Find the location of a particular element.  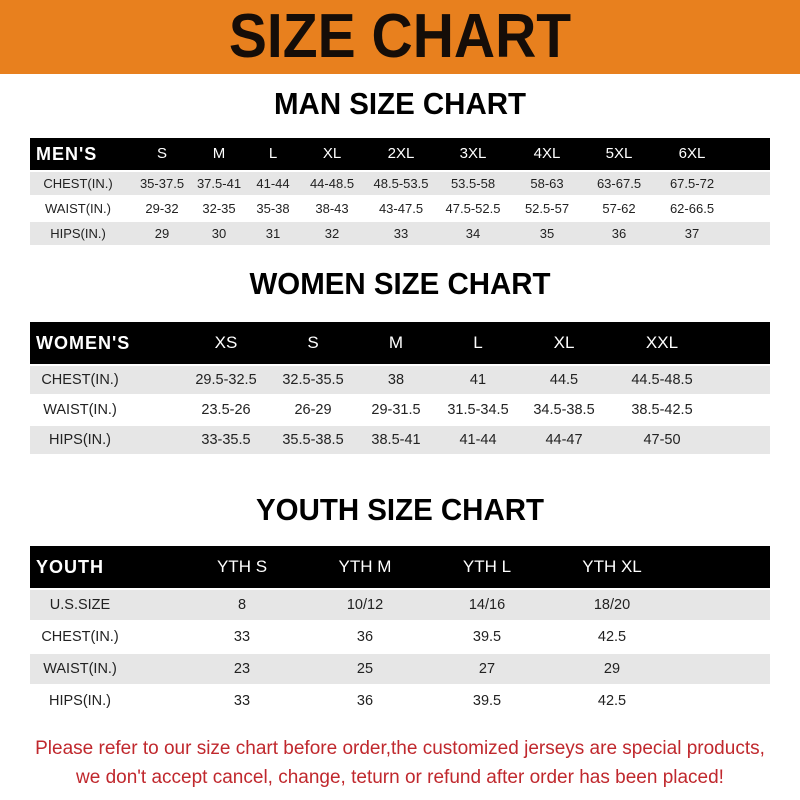

table-cell: 30 is located at coordinates (219, 233).